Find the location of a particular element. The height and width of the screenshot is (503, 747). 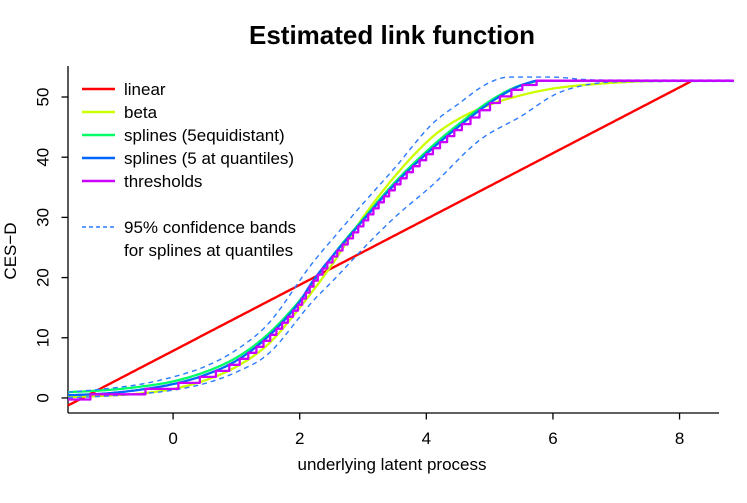

x-tick-label: 2 is located at coordinates (299, 438).